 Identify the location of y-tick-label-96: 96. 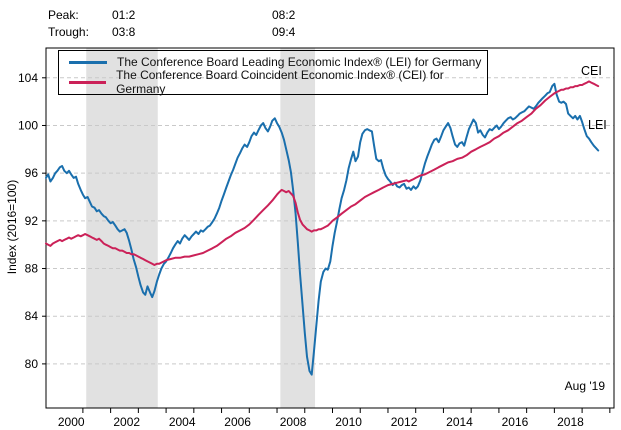
(32, 173).